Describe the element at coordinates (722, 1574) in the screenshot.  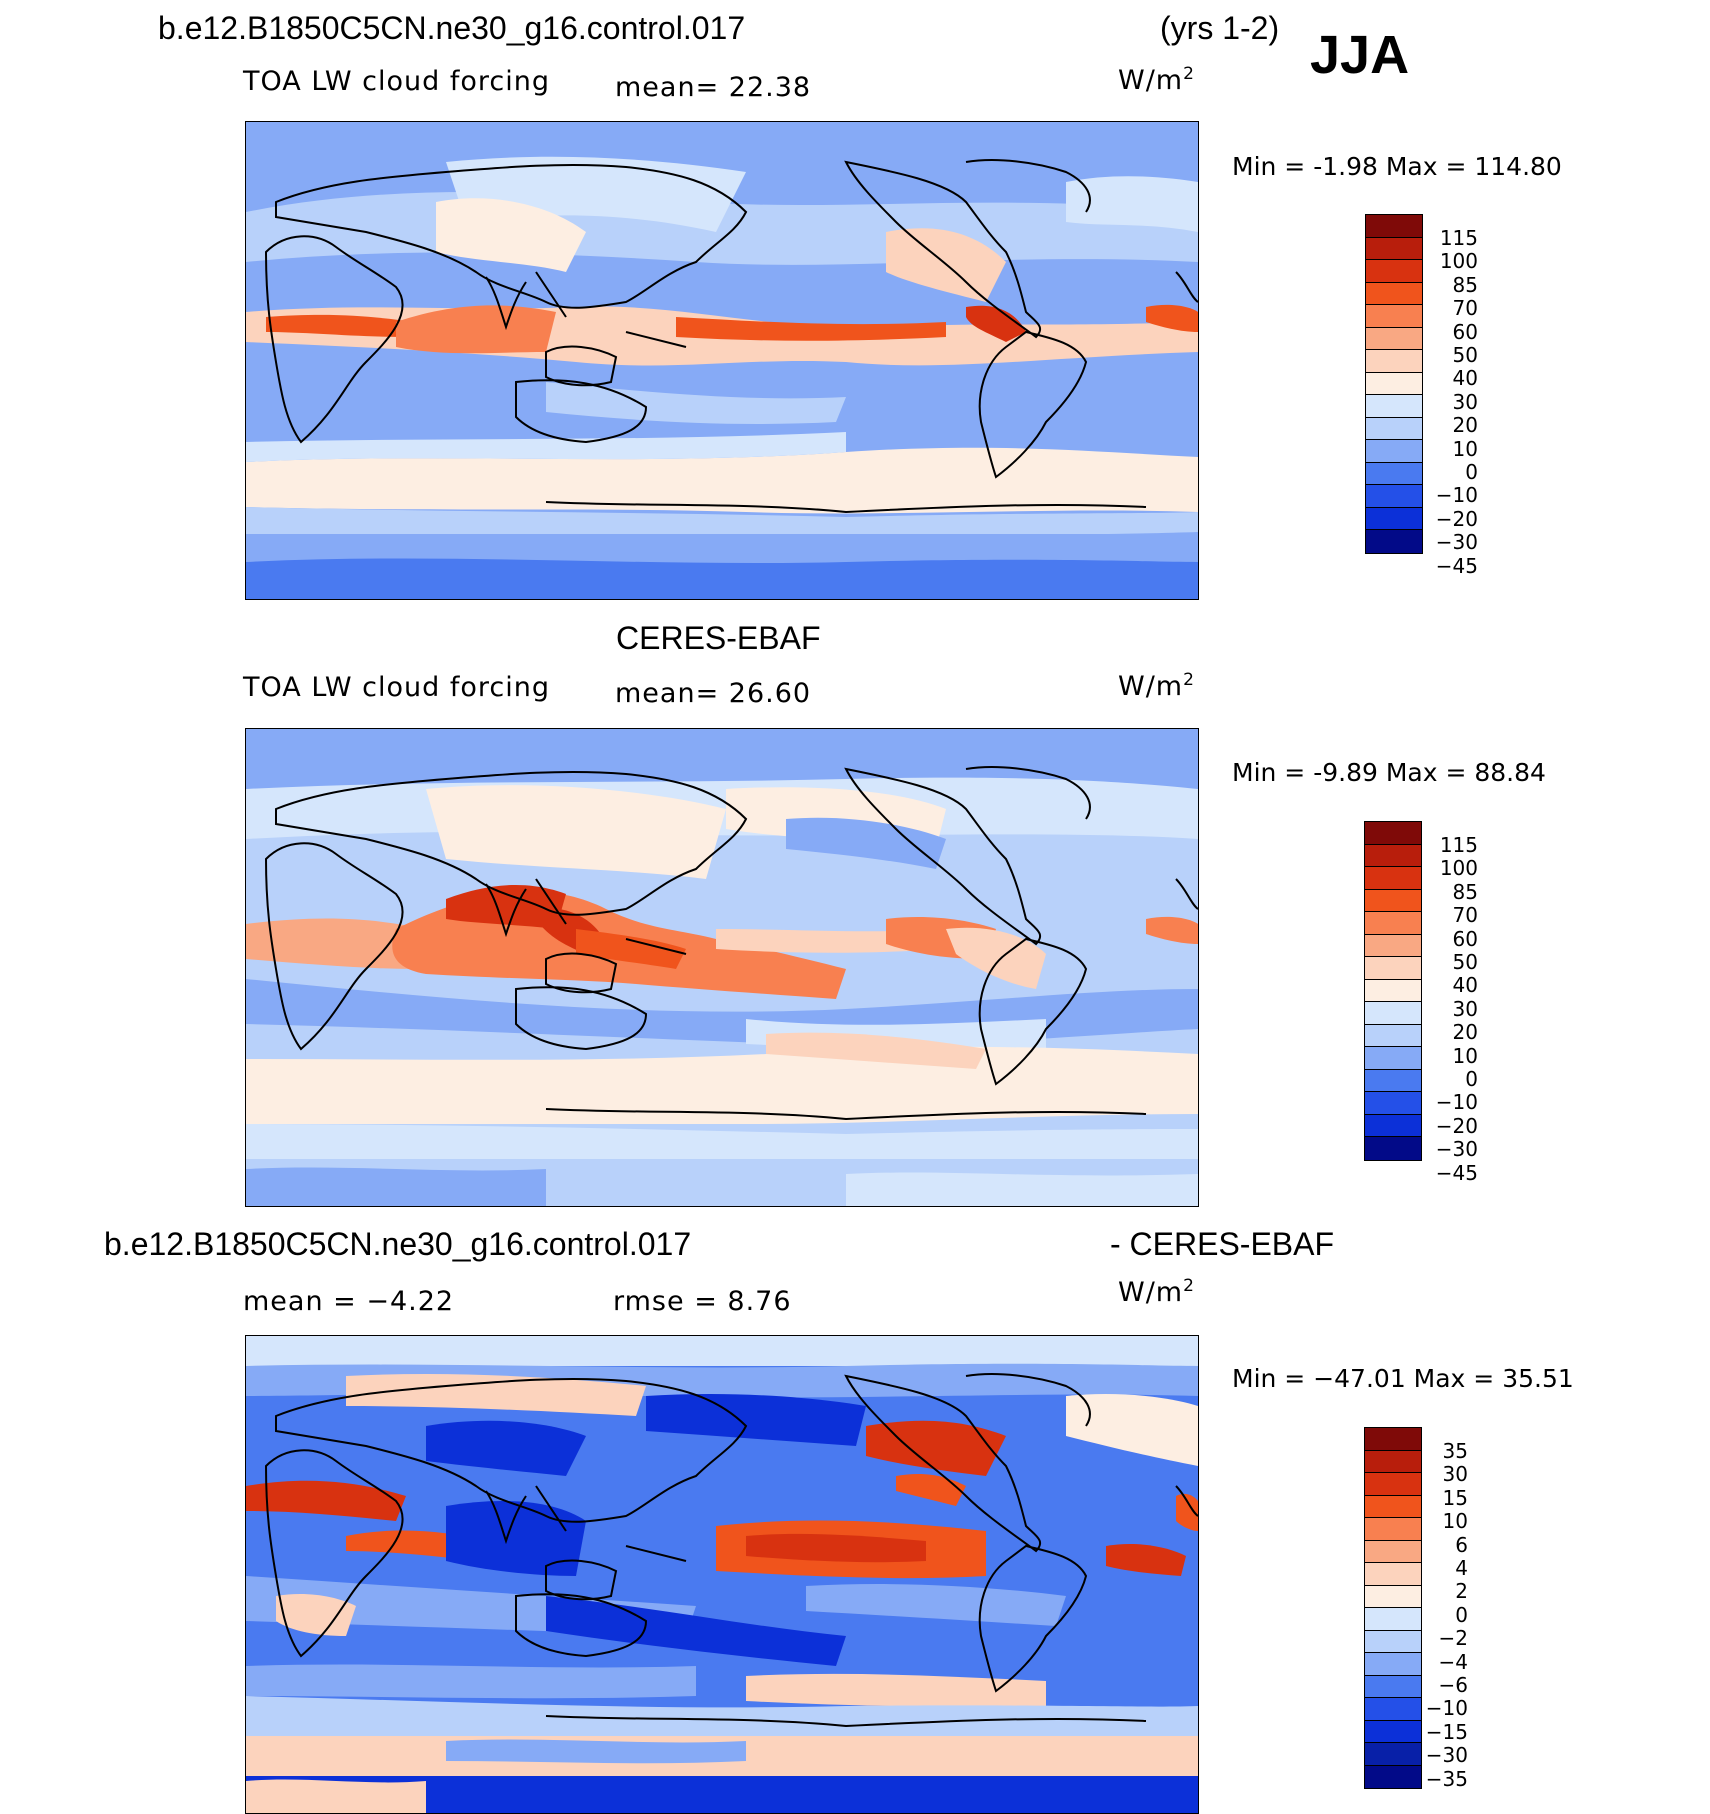
I see `panel3-map` at that location.